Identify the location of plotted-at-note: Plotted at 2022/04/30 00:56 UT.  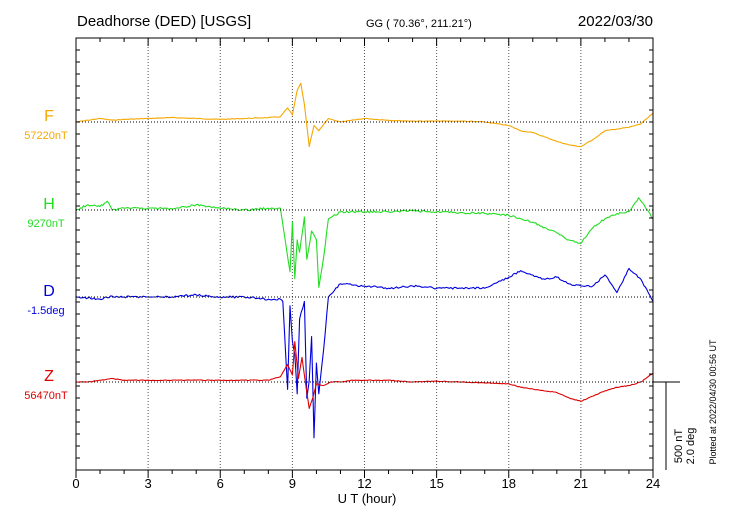
(713, 402).